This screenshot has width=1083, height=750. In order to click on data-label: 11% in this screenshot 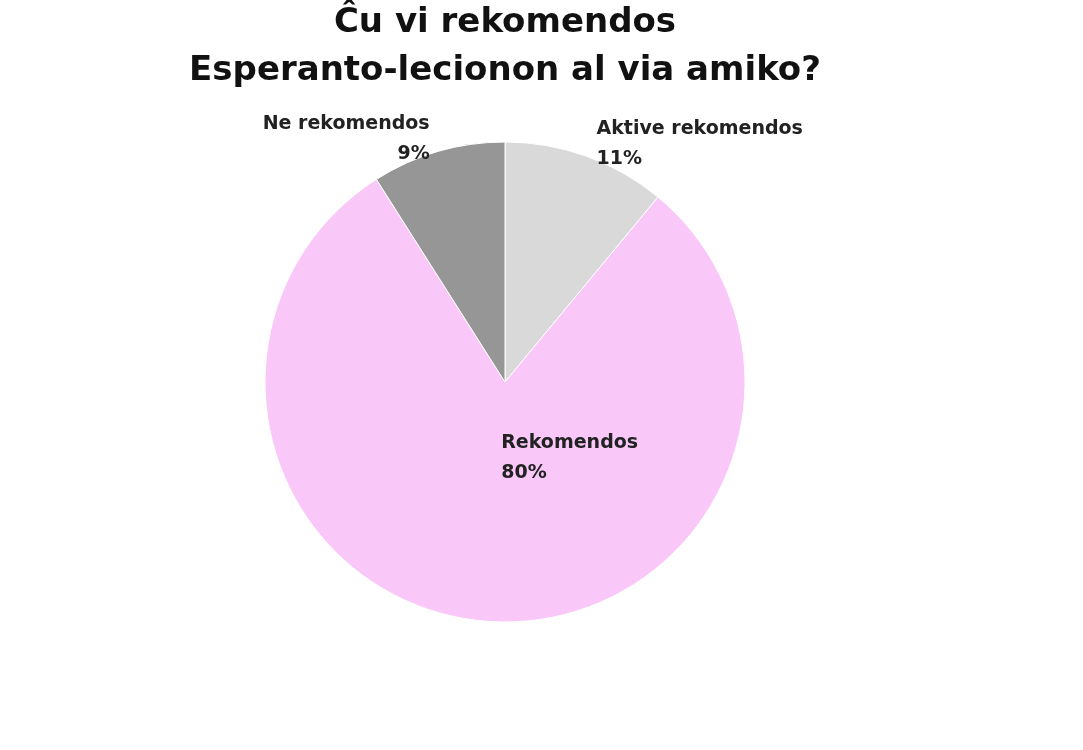, I will do `click(619, 156)`.